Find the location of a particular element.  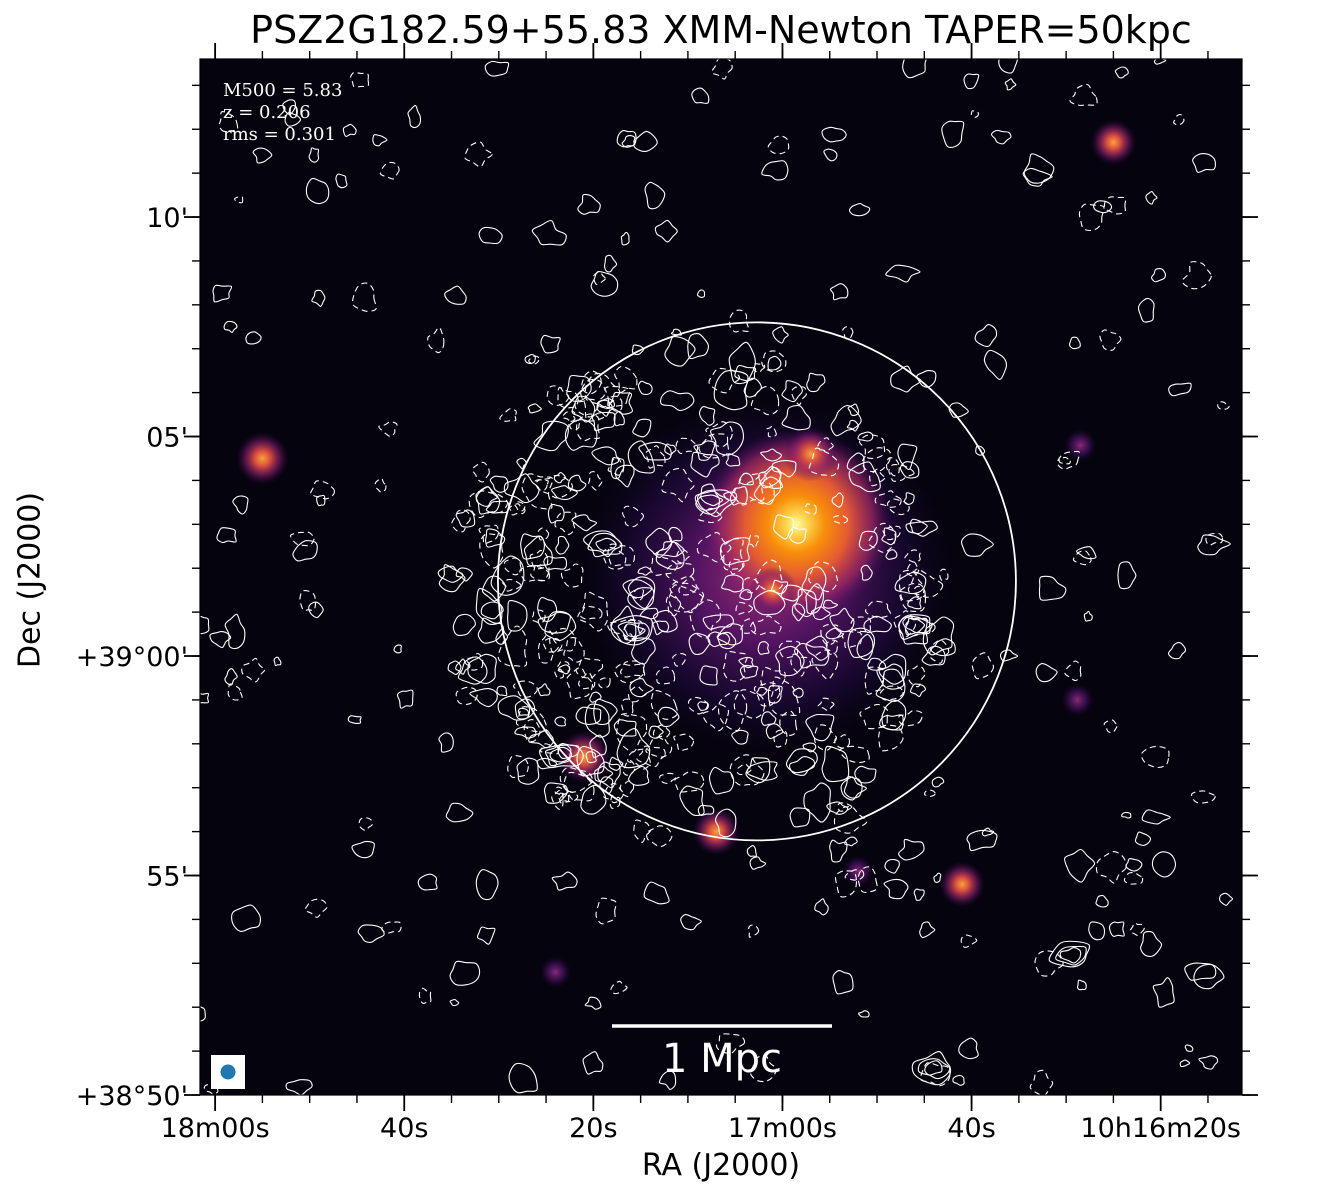

y-tick-label: +38°50' is located at coordinates (132, 1096).